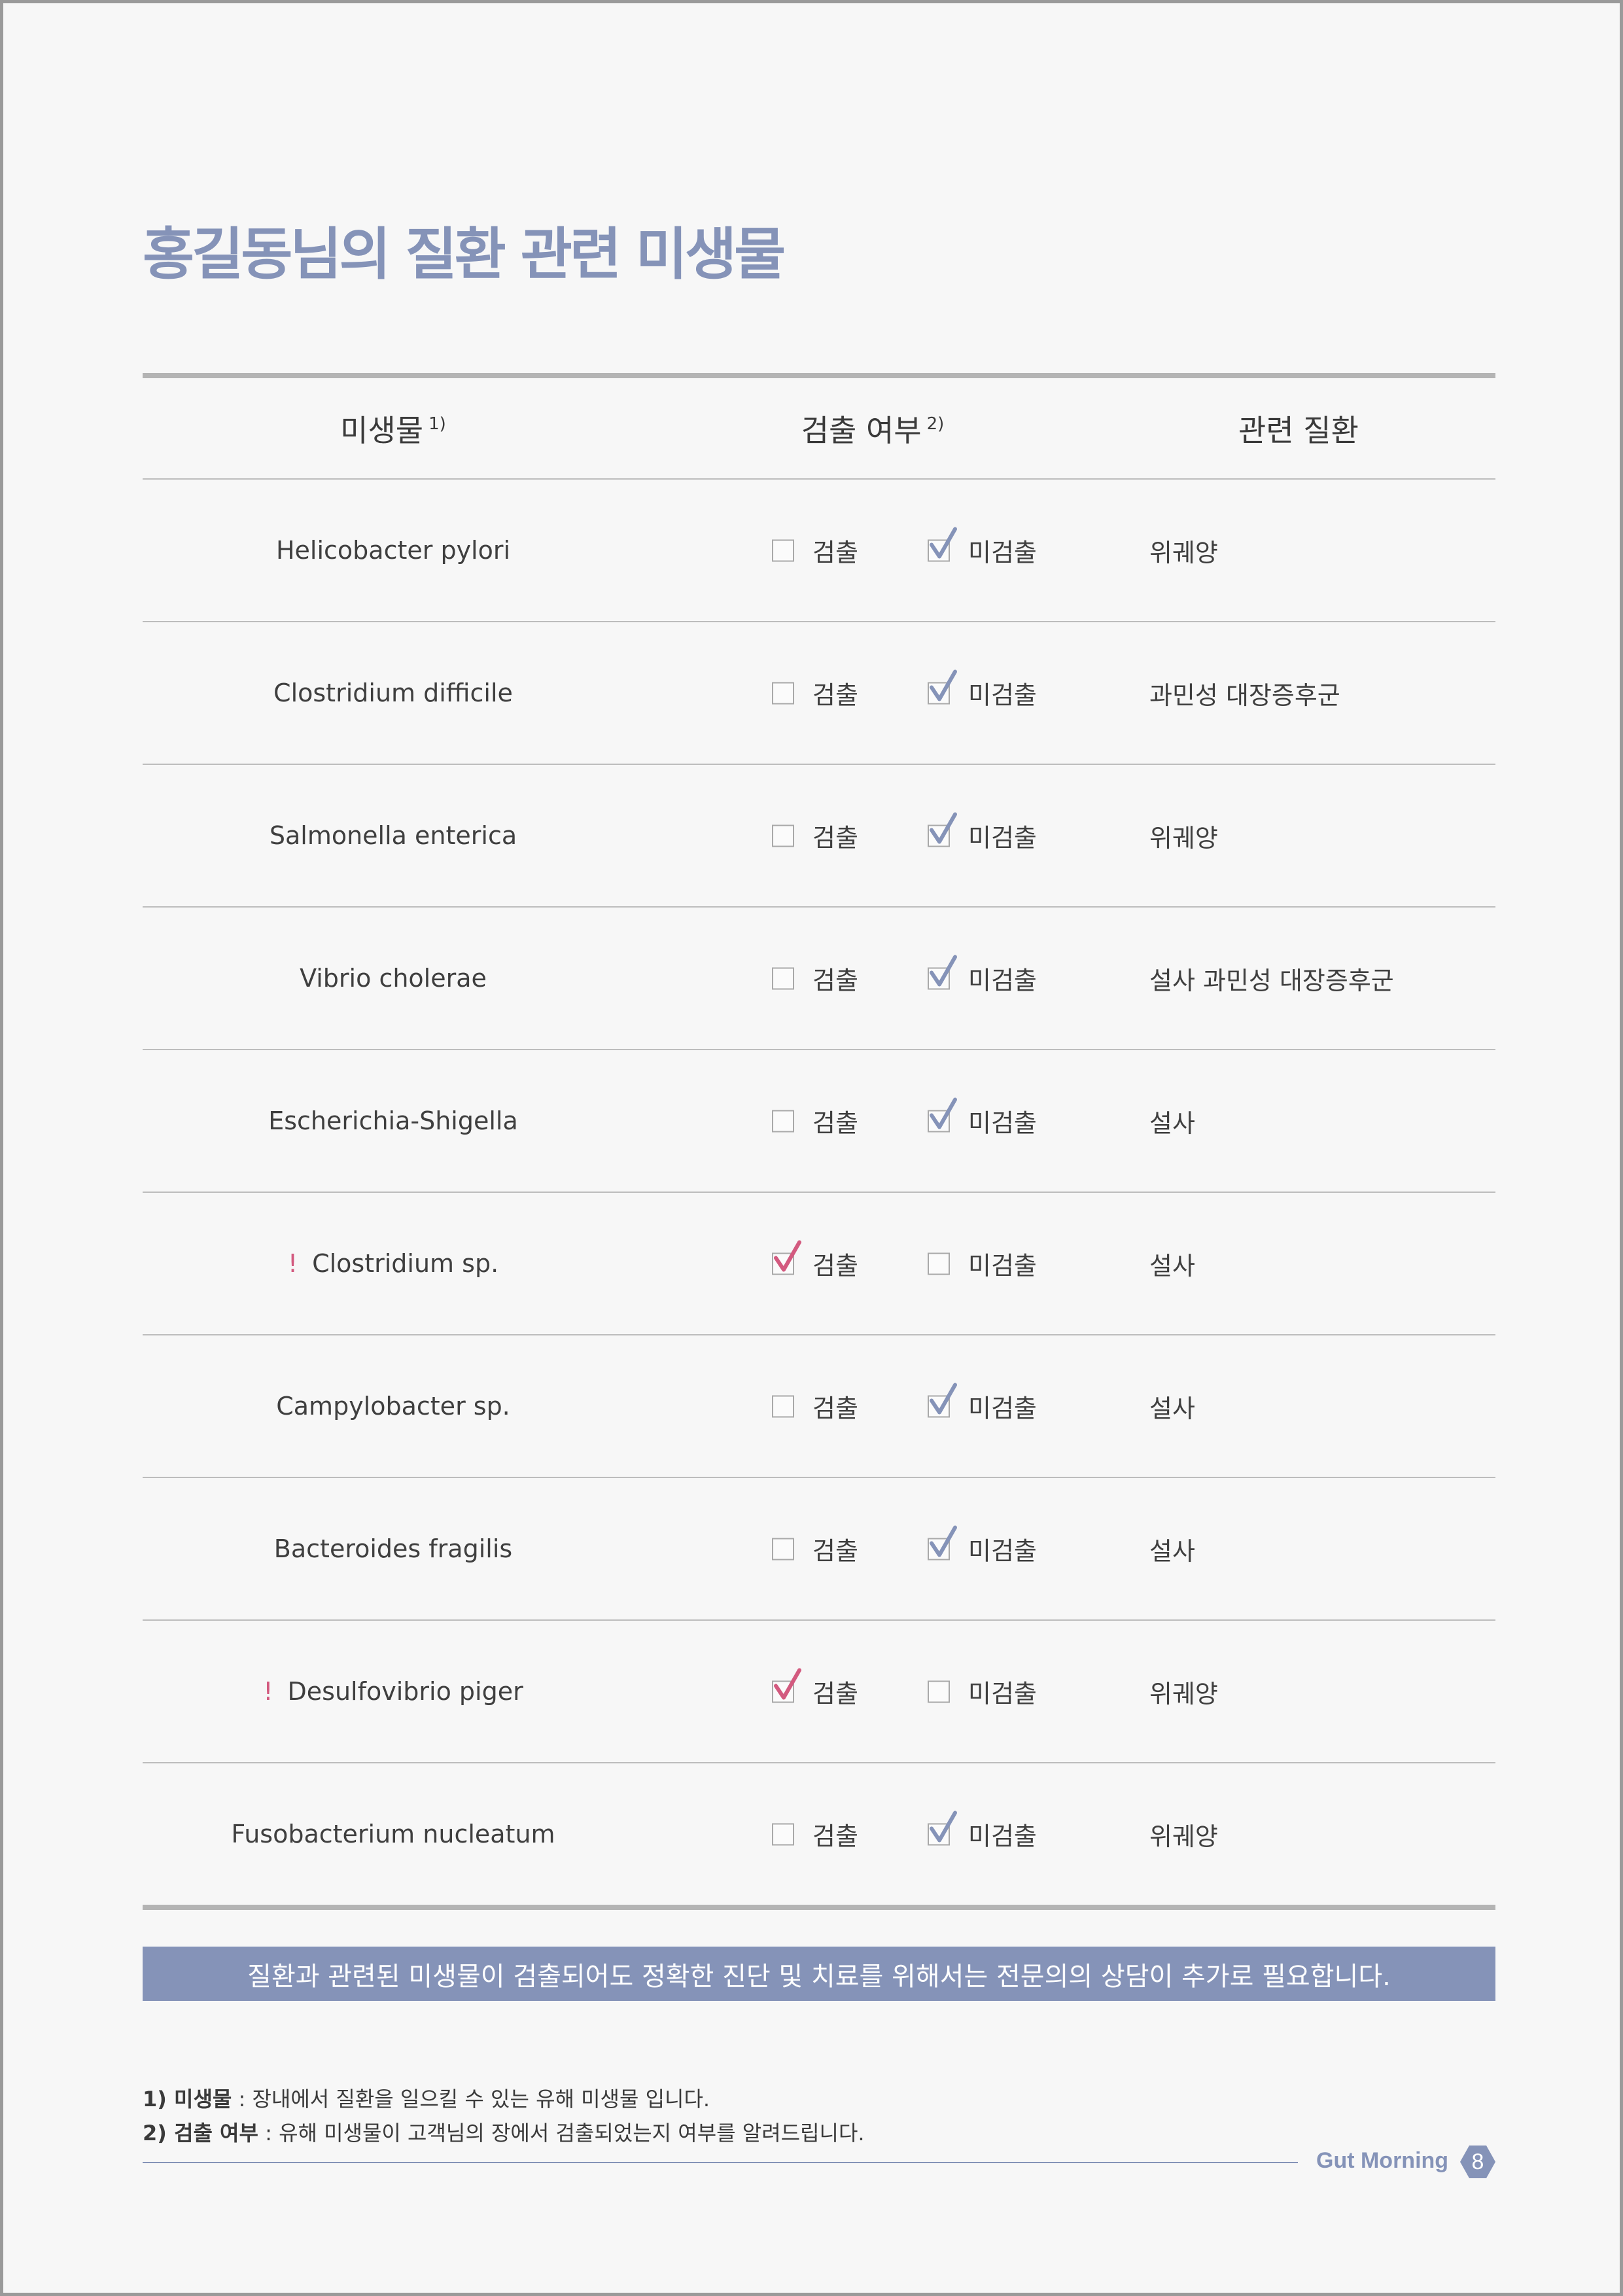 This screenshot has height=2296, width=1623. I want to click on footnote-1-text: : 장내에서 질환을 일으킬 수 있는 유해 미생물 입니다., so click(471, 2099).